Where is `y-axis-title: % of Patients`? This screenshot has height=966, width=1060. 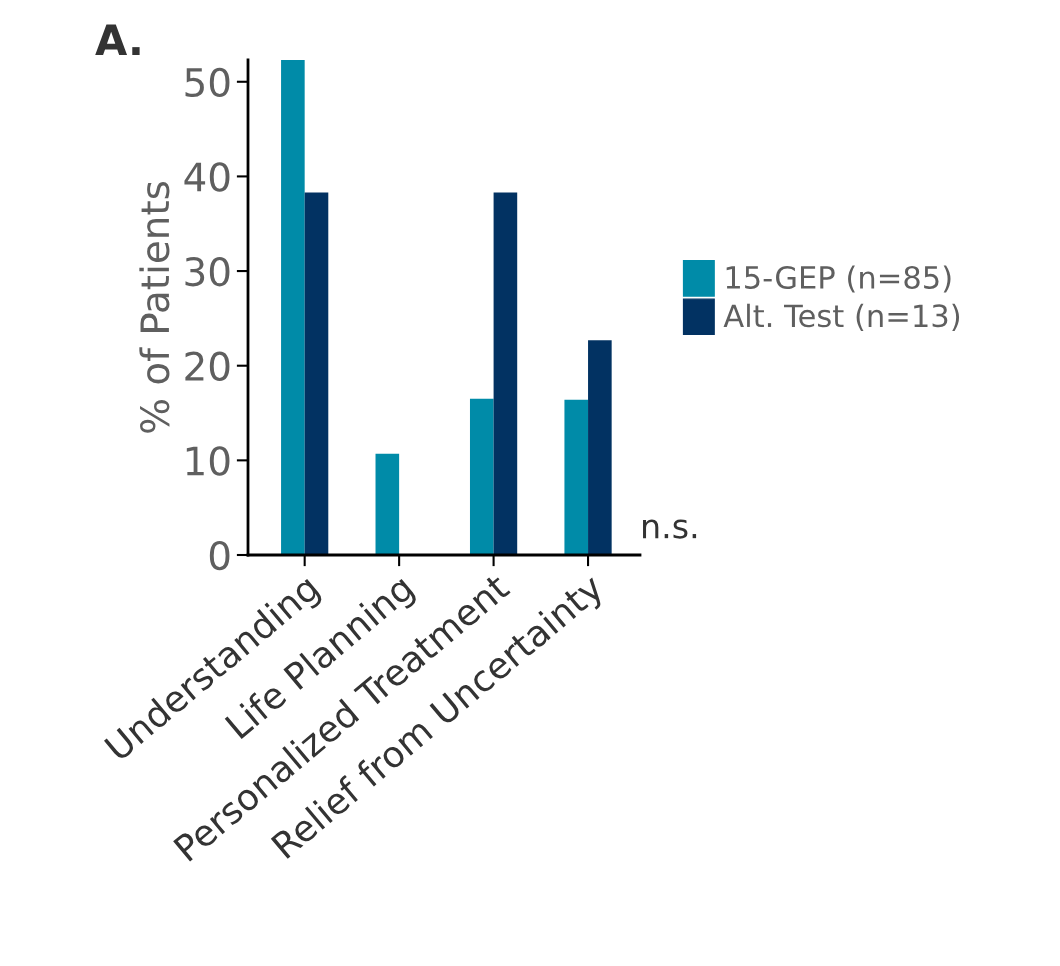
y-axis-title: % of Patients is located at coordinates (154, 307).